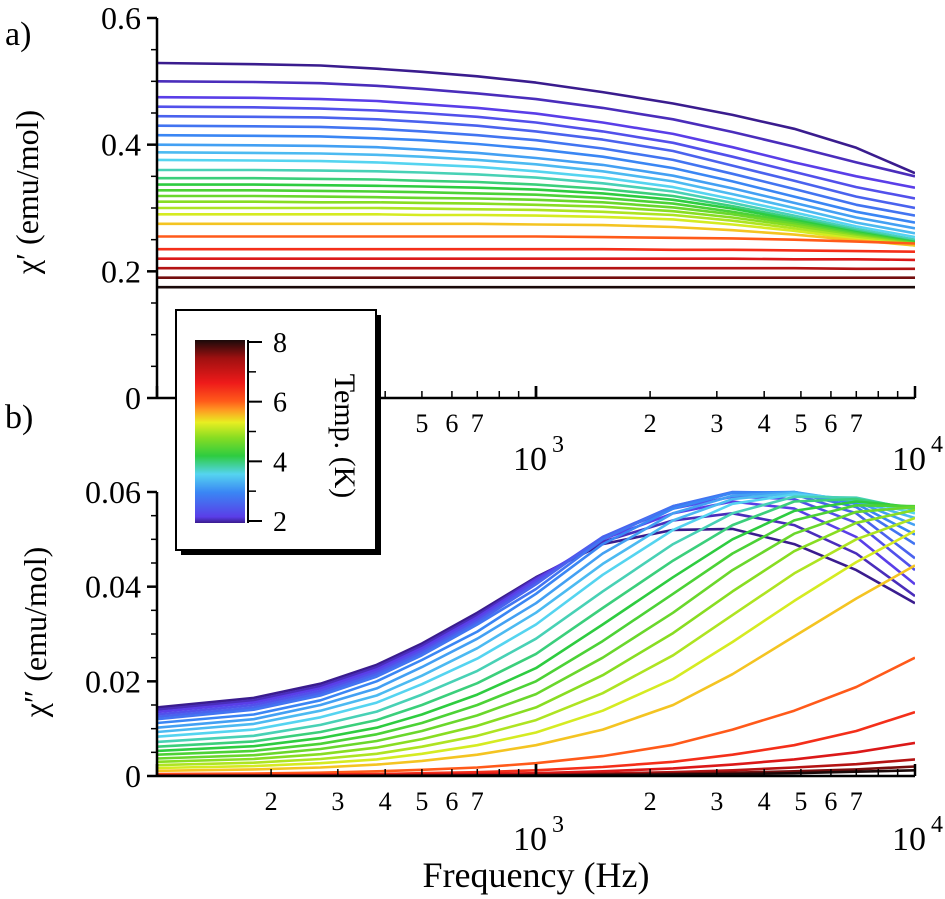 Image resolution: width=945 pixels, height=899 pixels. What do you see at coordinates (121, 18) in the screenshot?
I see `panel-a-y-tick-label: 0.6` at bounding box center [121, 18].